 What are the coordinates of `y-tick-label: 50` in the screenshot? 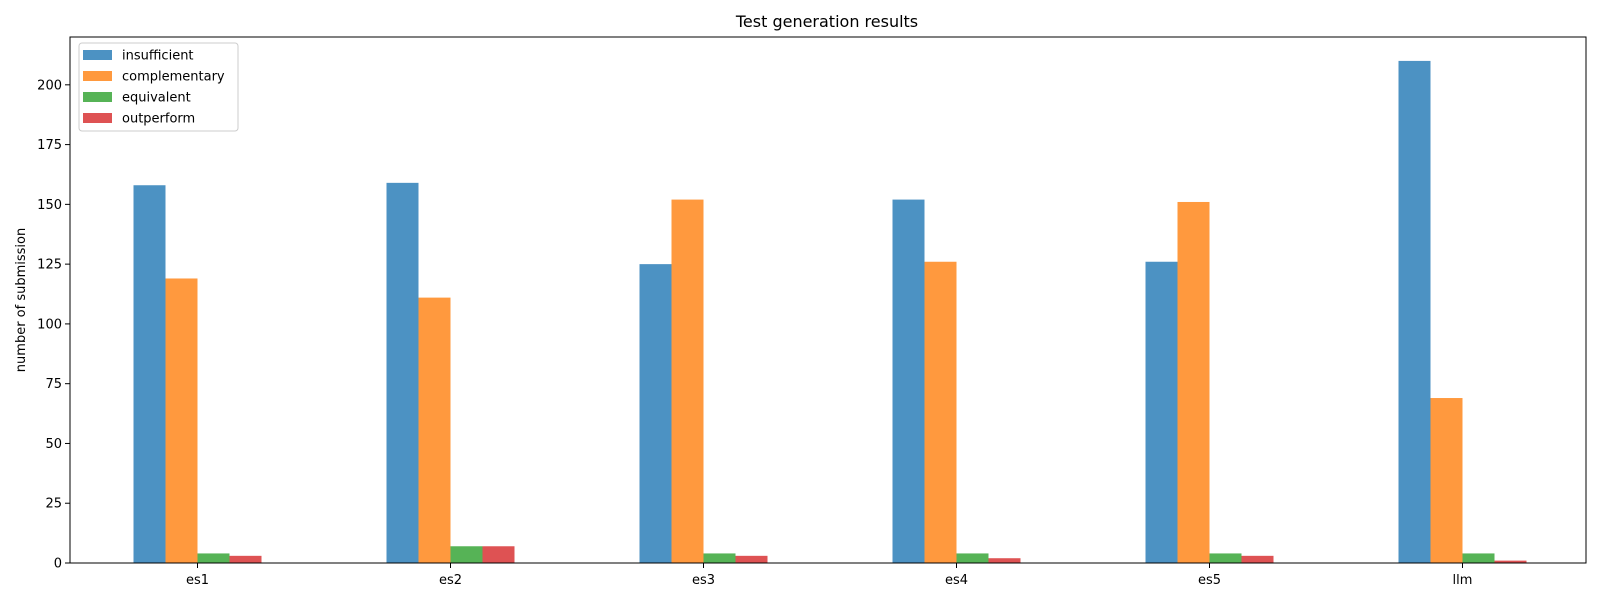 It's located at (53, 444).